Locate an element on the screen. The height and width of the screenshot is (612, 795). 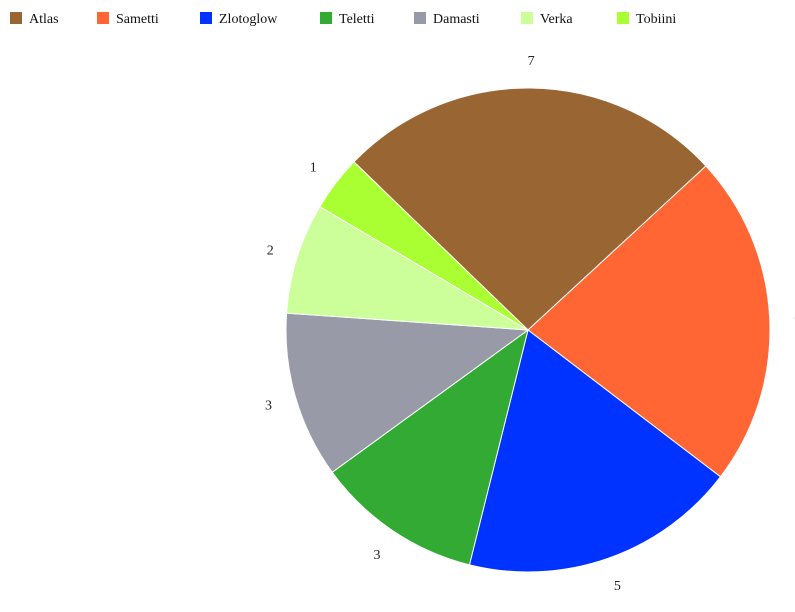
legend-label-tobiini: Tobiini is located at coordinates (656, 19).